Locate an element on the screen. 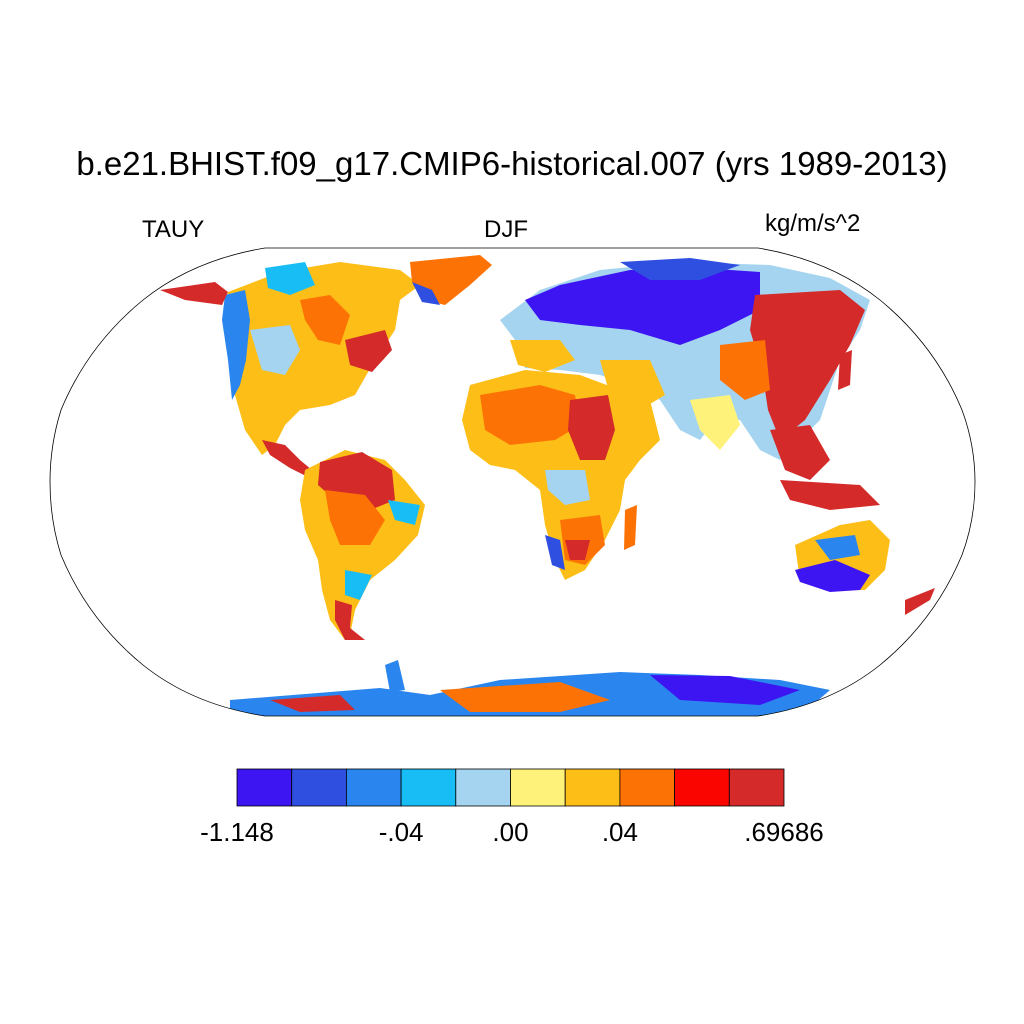 The height and width of the screenshot is (1024, 1024). central-america is located at coordinates (290, 459).